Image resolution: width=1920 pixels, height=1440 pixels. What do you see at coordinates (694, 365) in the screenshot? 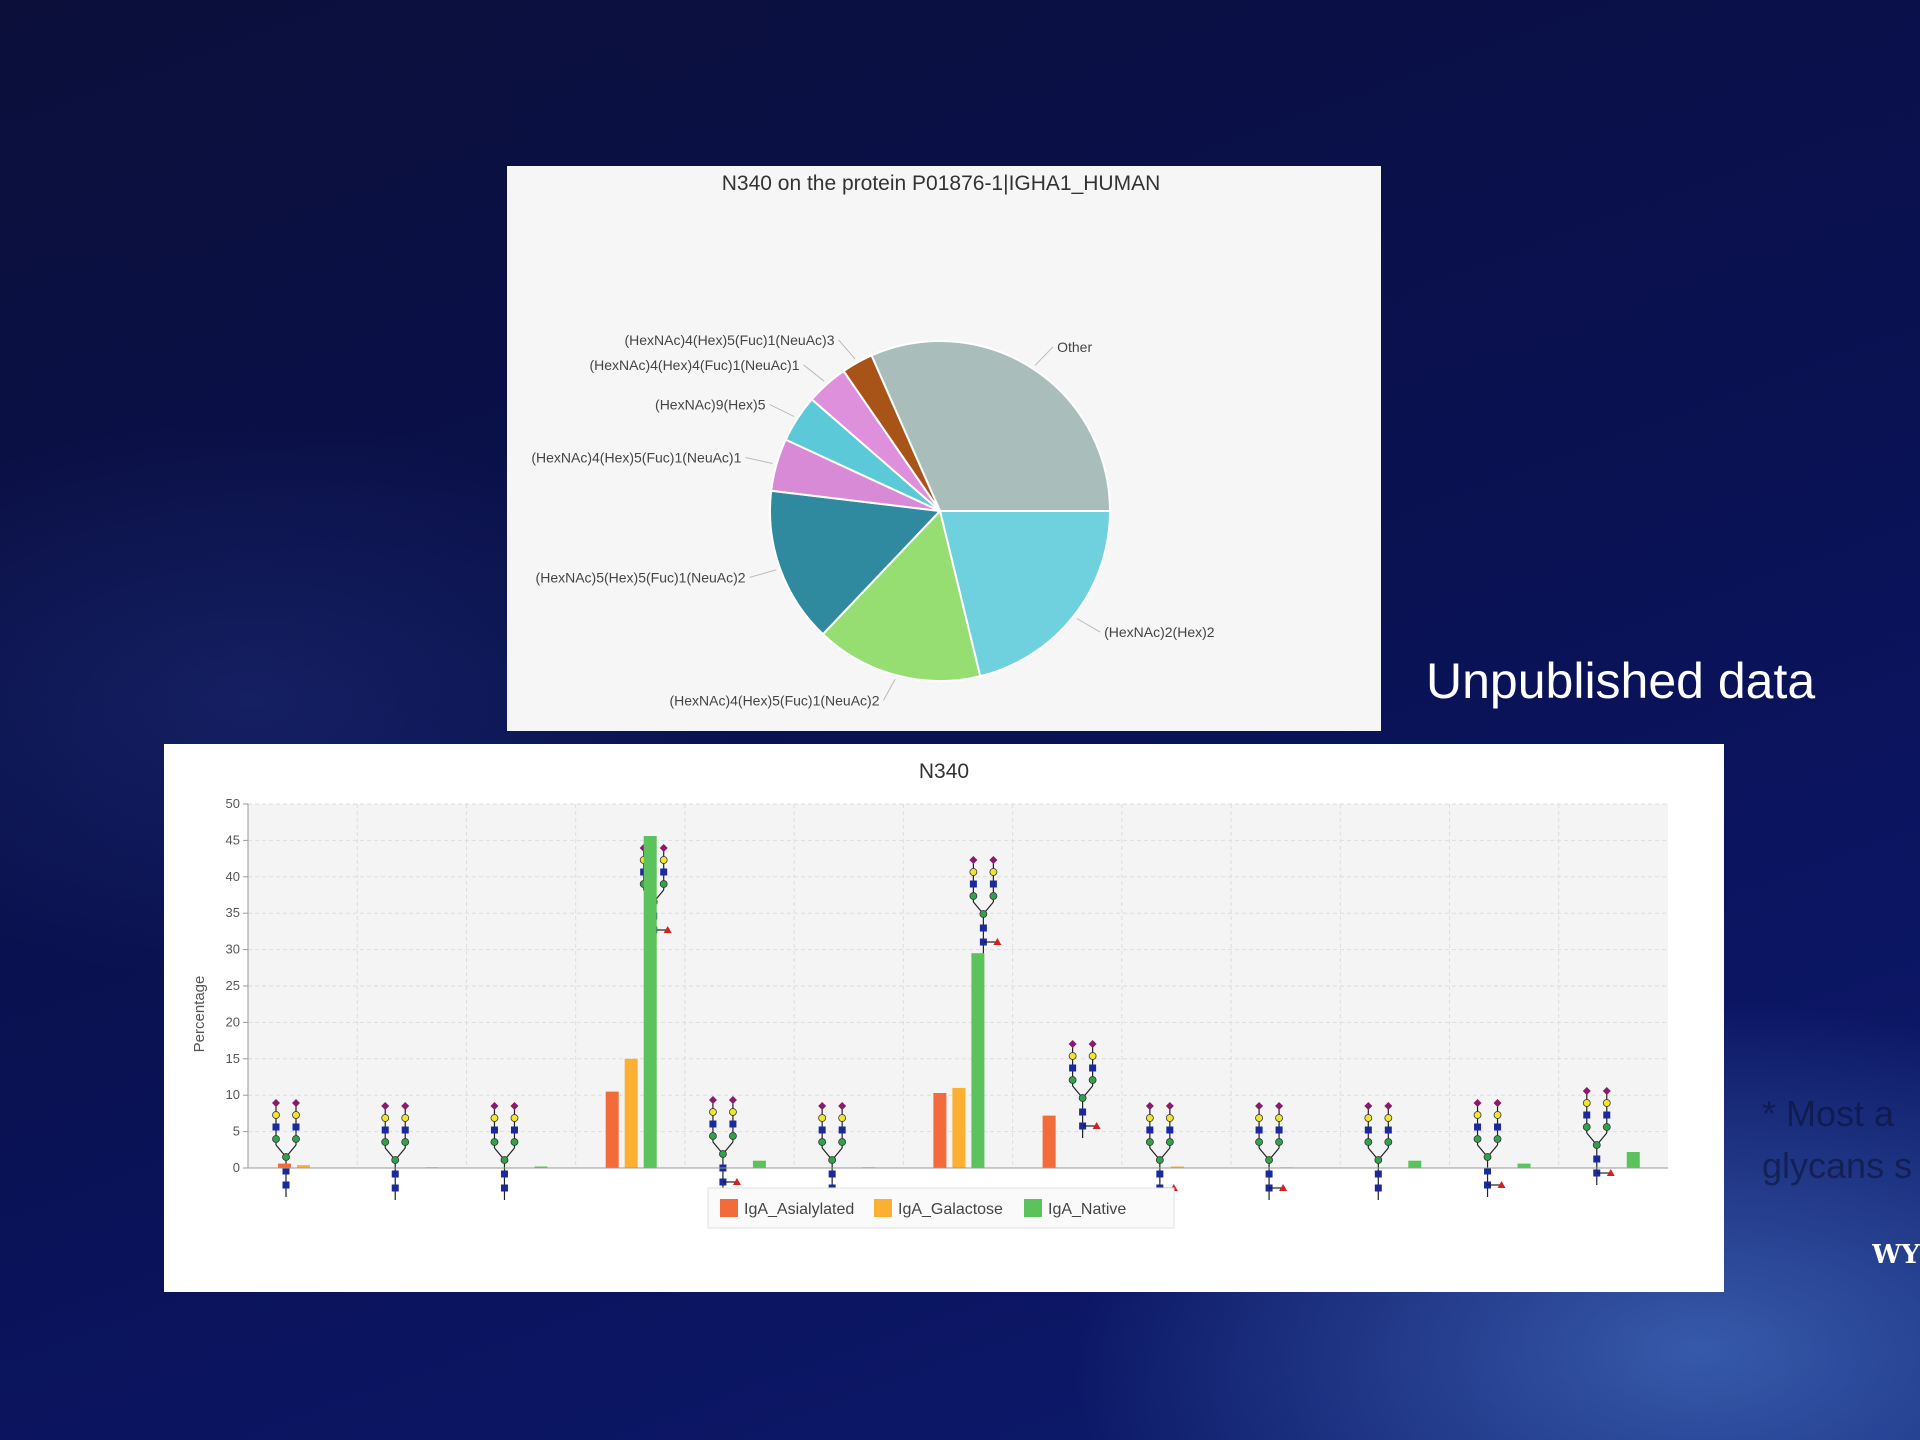
I see `pie-slice-label: (HexNAc)4(Hex)4(Fuc)1(NeuAc)1` at bounding box center [694, 365].